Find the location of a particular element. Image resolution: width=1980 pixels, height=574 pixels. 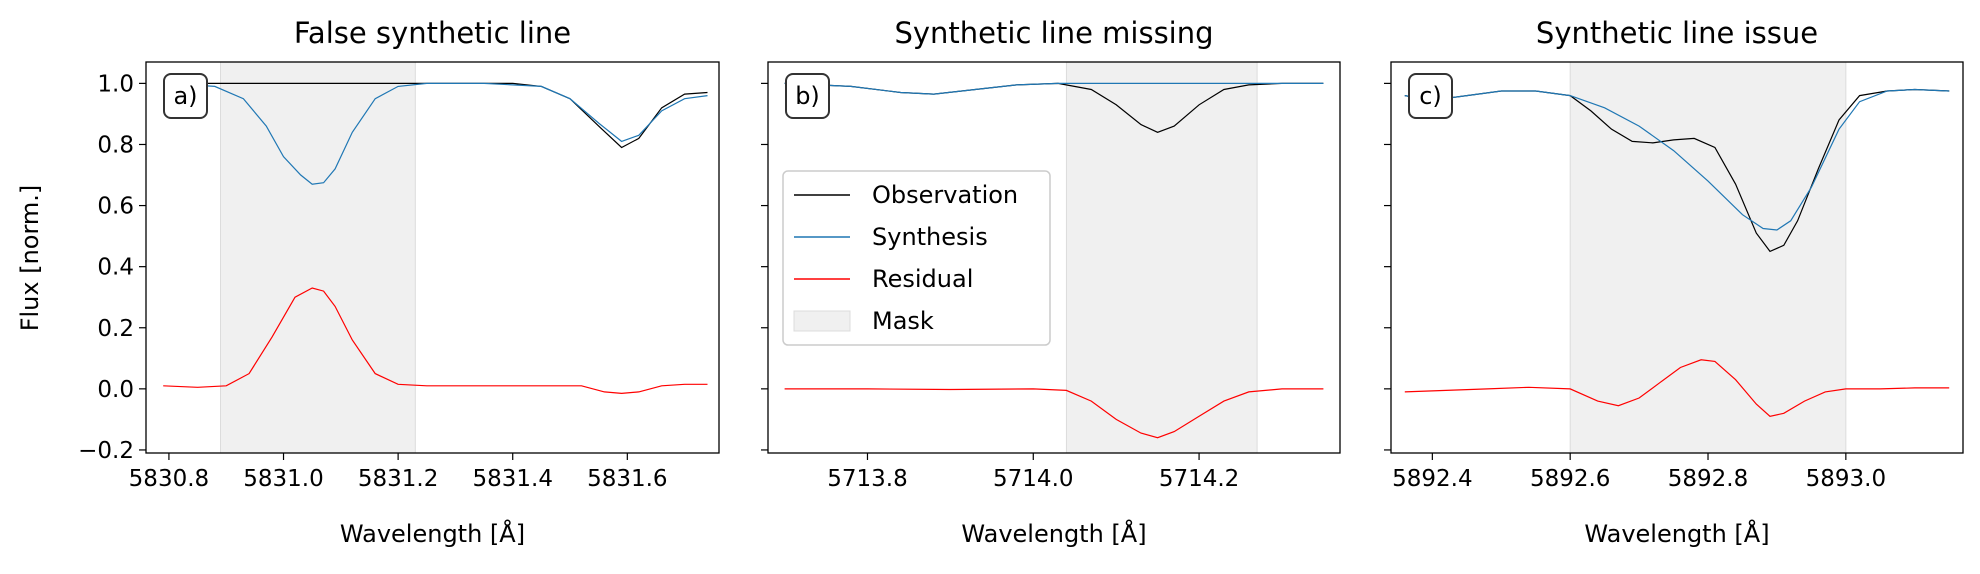

y-tick-label: 0.0 is located at coordinates (115, 390).